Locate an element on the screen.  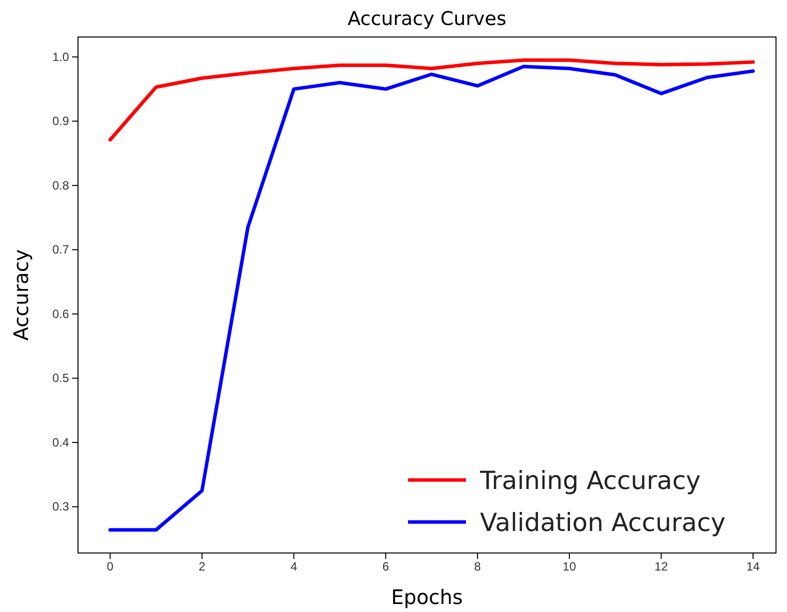
x-tick-label: 0 is located at coordinates (110, 567).